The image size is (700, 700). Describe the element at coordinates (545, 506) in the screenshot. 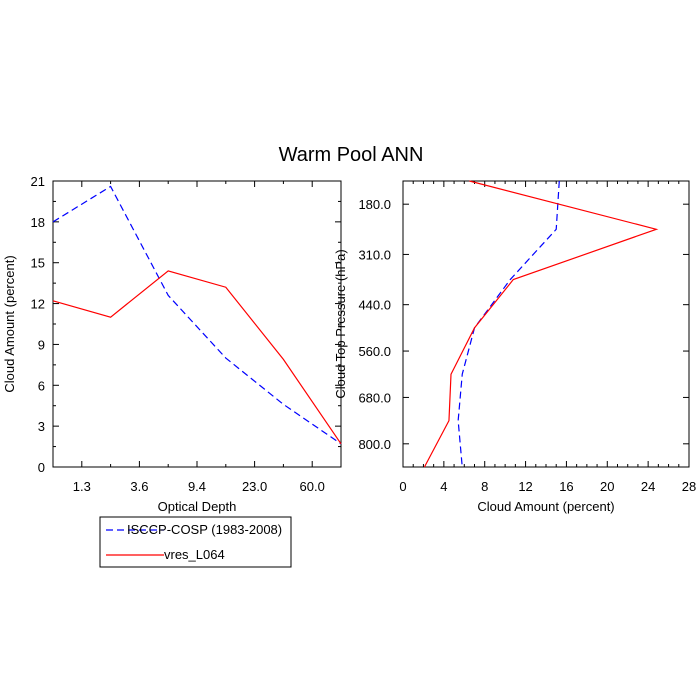

I see `x-axis-label: Cloud Amount (percent)` at that location.